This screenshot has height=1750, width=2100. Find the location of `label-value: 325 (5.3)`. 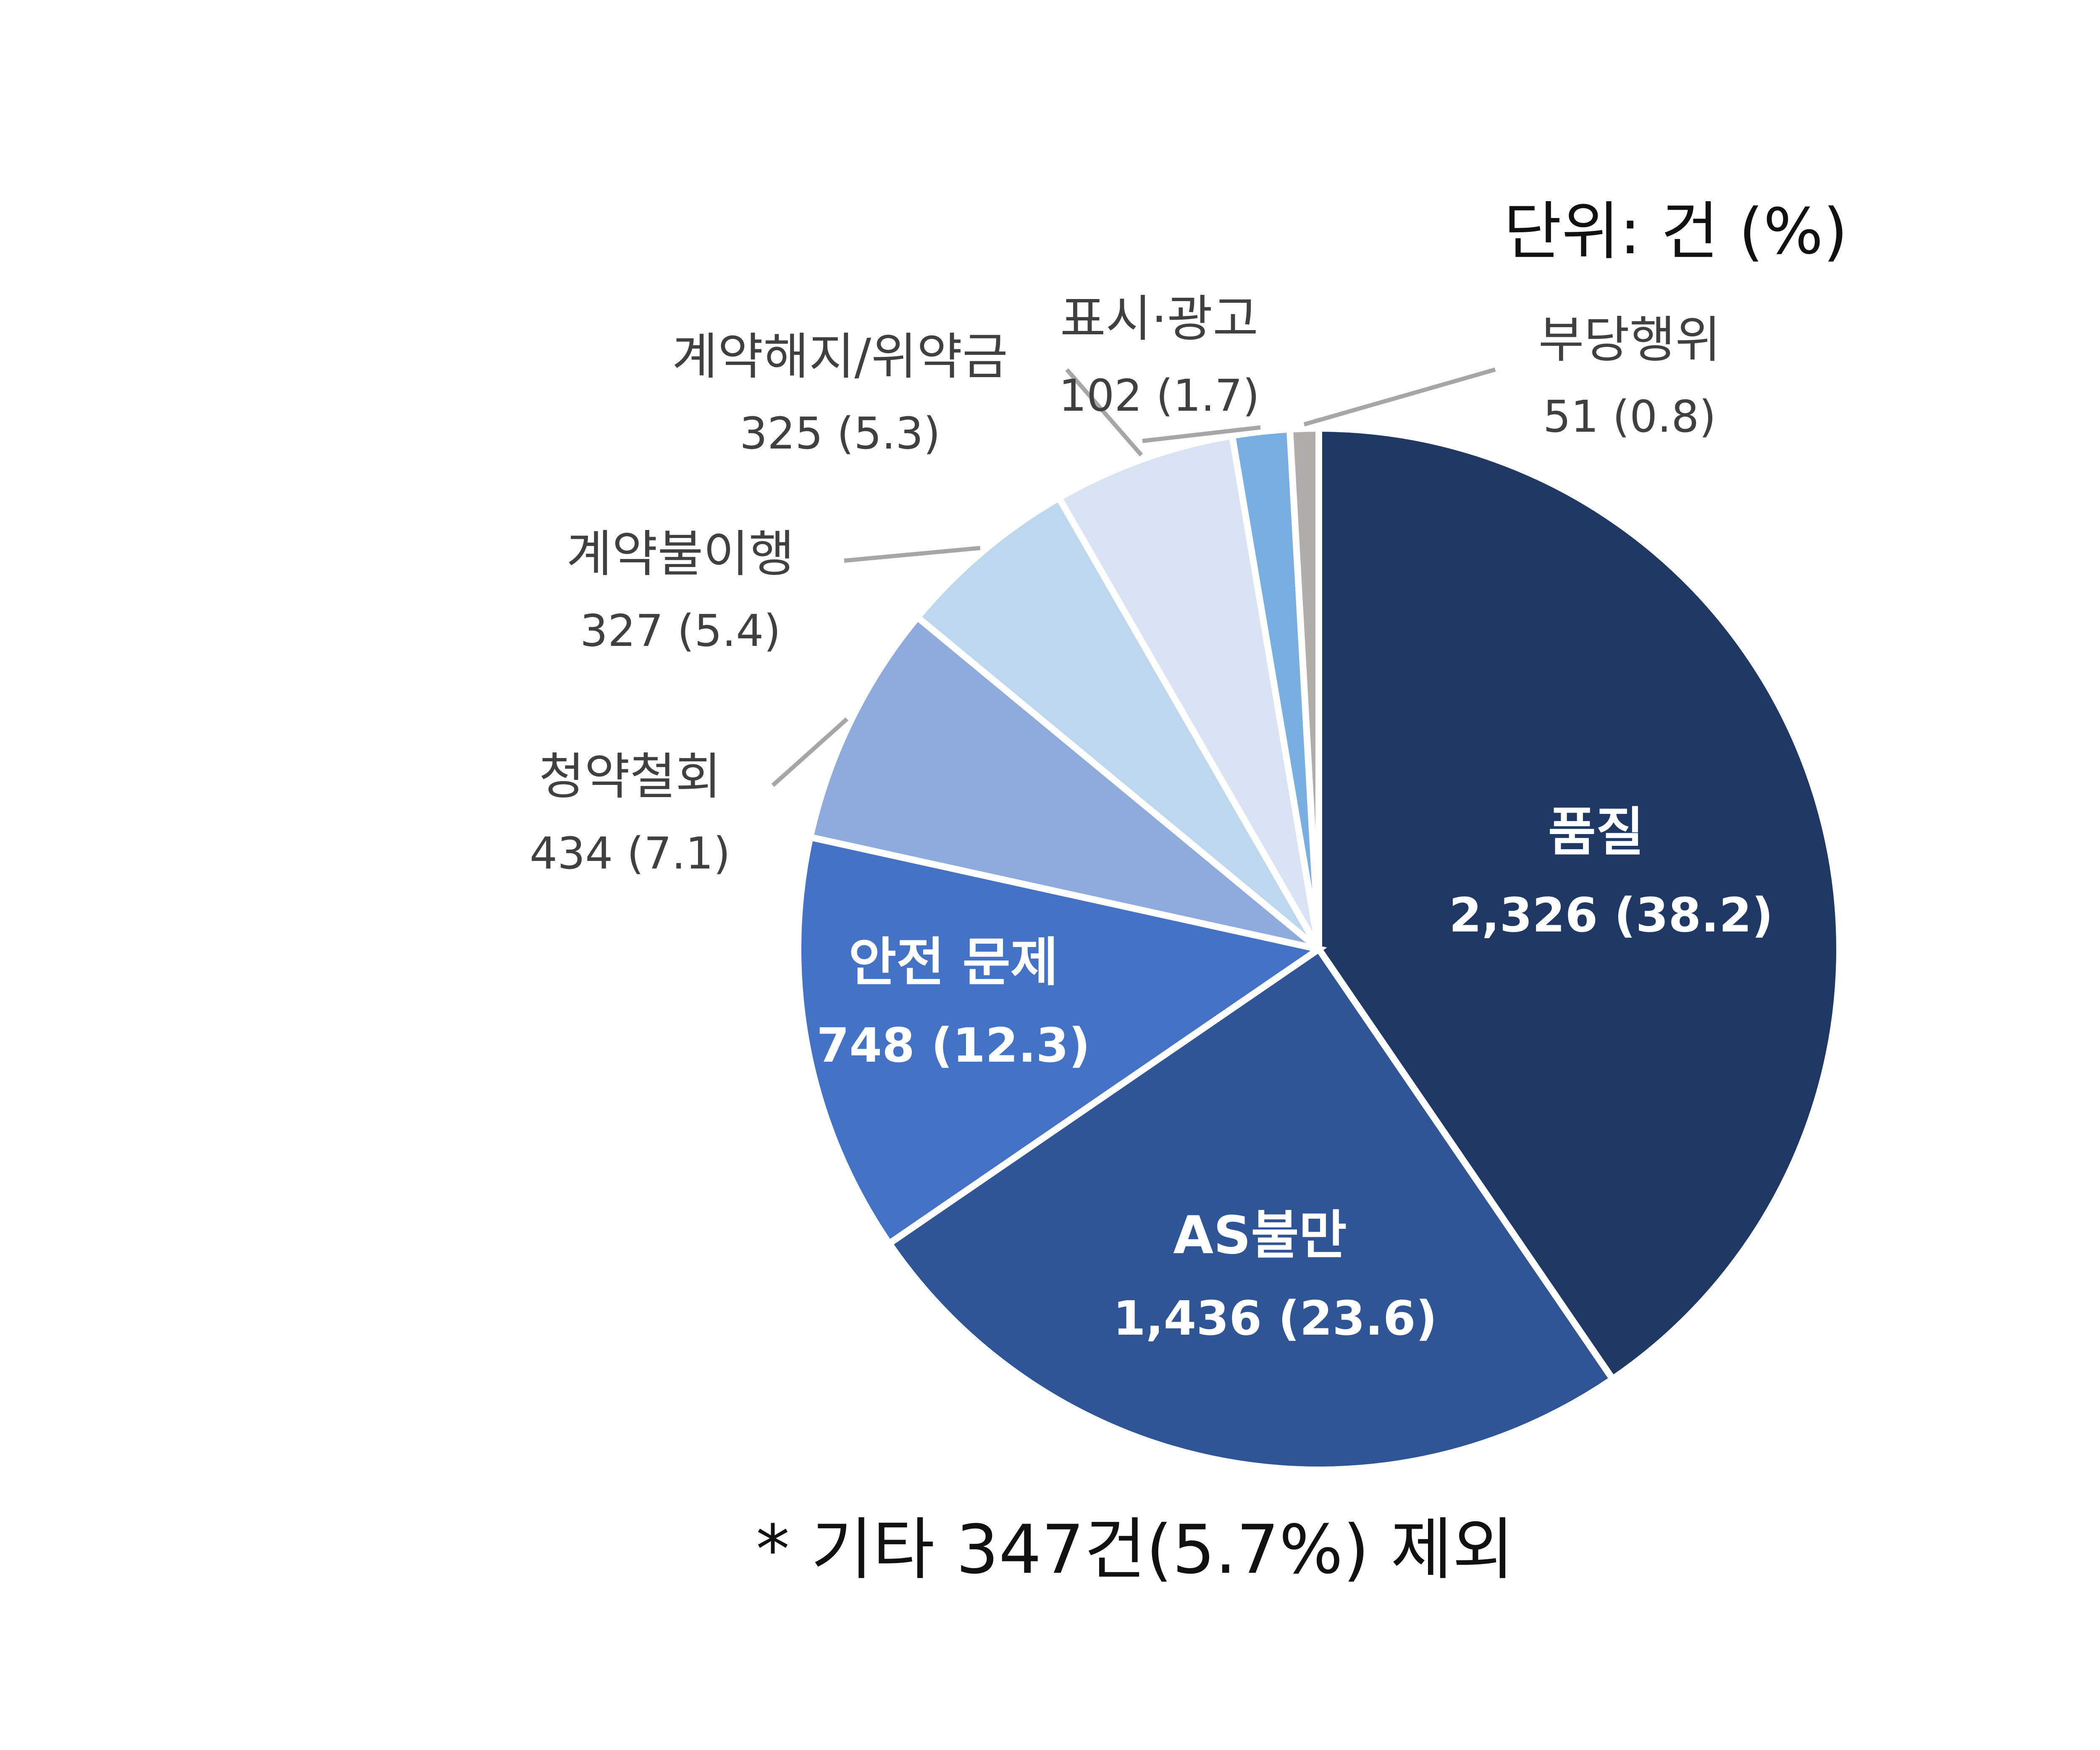

label-value: 325 (5.3) is located at coordinates (840, 433).